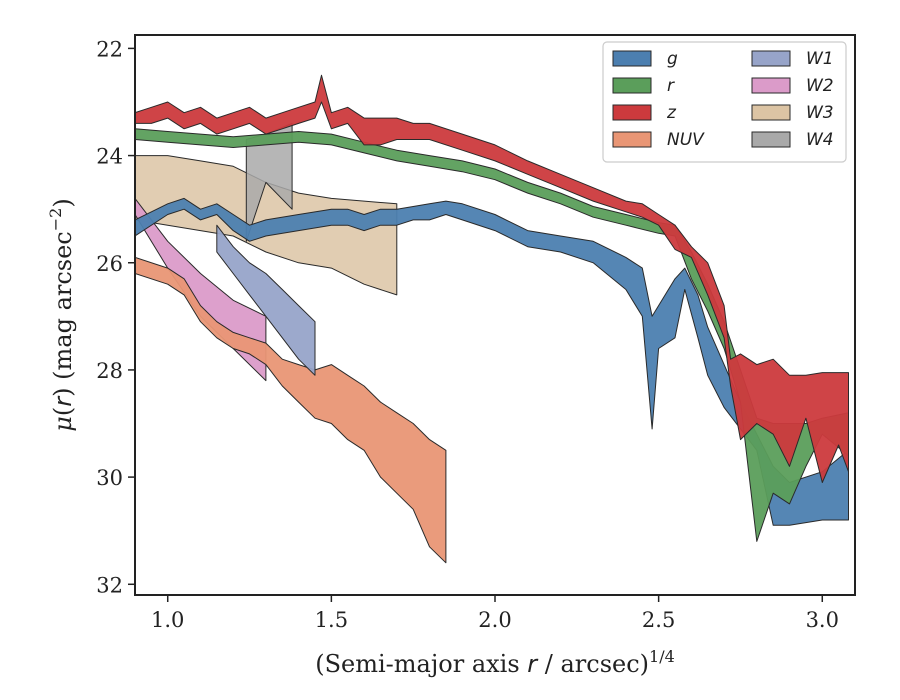 This screenshot has height=700, width=900. Describe the element at coordinates (771, 139) in the screenshot. I see `legend-swatch-w4` at that location.